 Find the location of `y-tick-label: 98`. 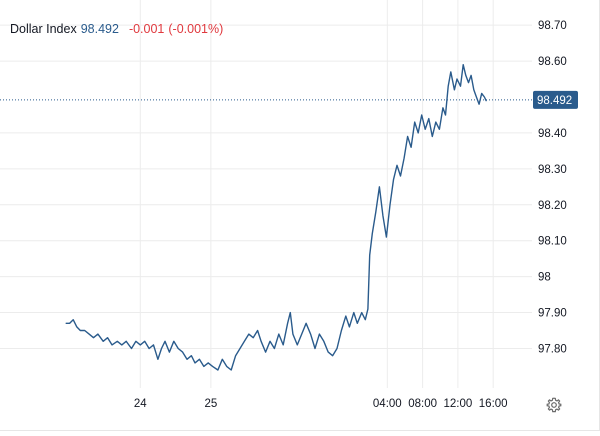

y-tick-label: 98 is located at coordinates (544, 278).